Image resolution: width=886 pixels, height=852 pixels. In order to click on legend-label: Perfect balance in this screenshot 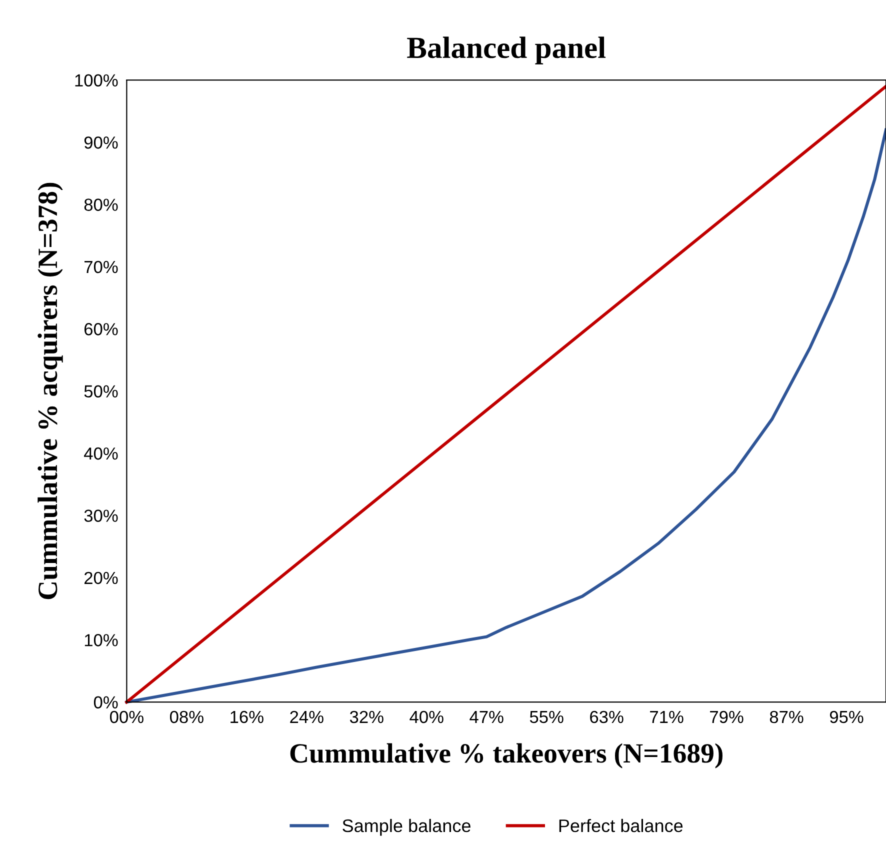, I will do `click(621, 825)`.